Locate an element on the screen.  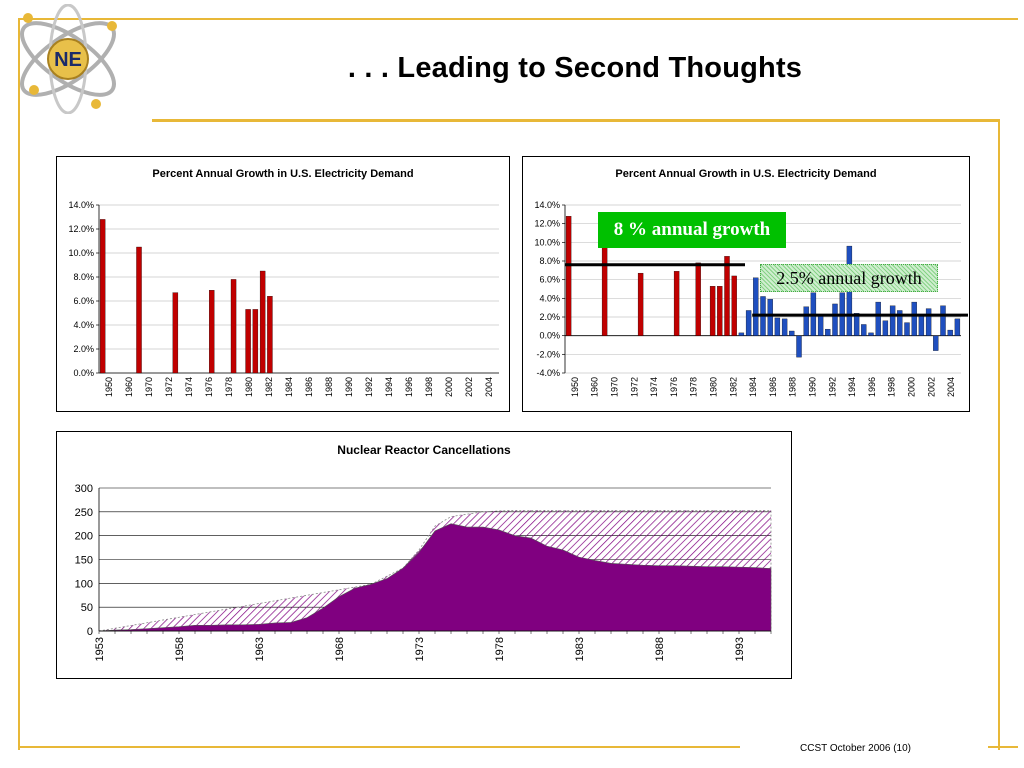
bar-blue-1990 is located at coordinates (856, 324).